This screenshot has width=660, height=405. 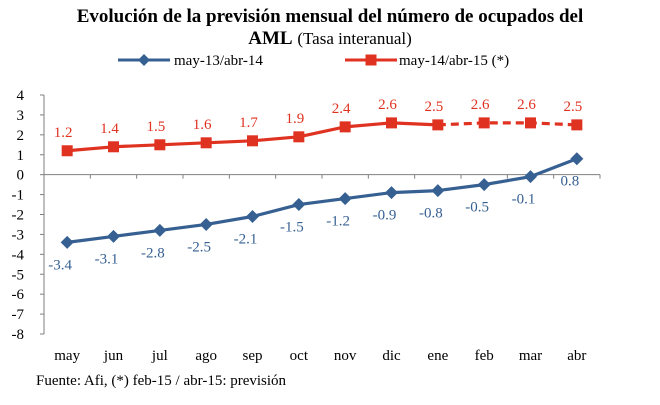 What do you see at coordinates (18, 255) in the screenshot?
I see `y-tick-label: -4` at bounding box center [18, 255].